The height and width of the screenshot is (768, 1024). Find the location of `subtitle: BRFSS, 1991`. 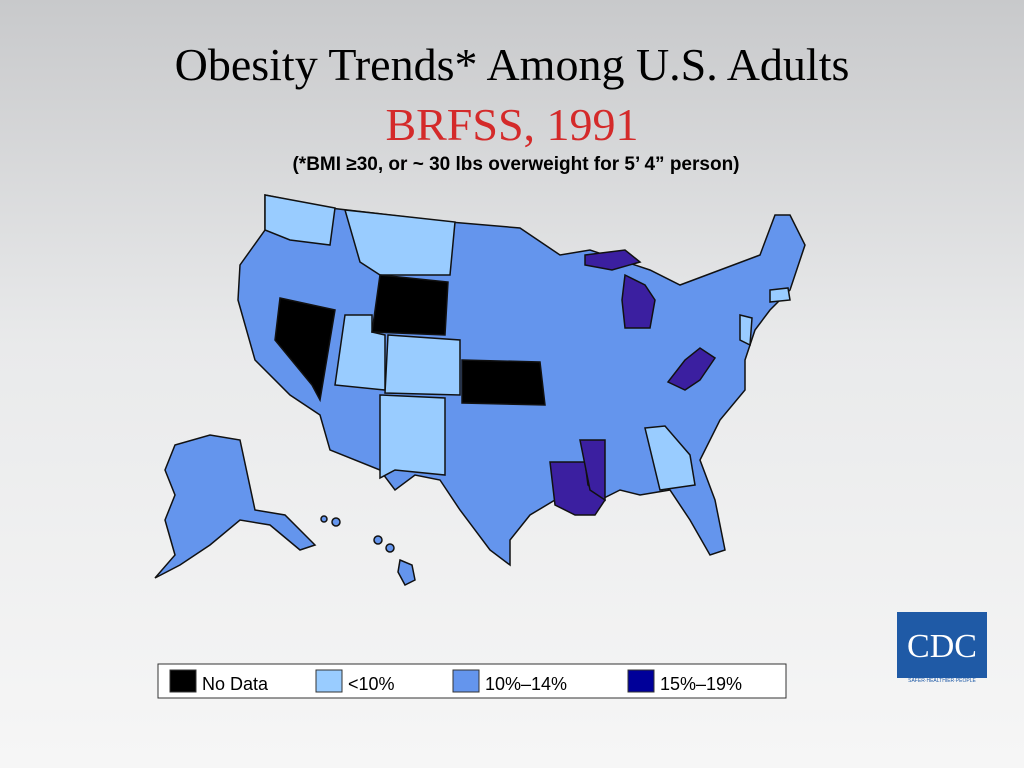

subtitle: BRFSS, 1991 is located at coordinates (511, 124).